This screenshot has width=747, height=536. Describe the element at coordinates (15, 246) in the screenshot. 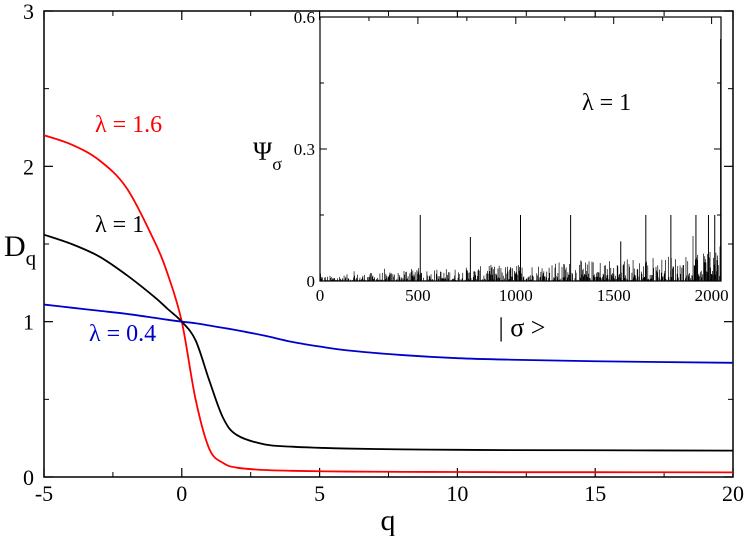

I see `y-axis-title-main: D` at that location.